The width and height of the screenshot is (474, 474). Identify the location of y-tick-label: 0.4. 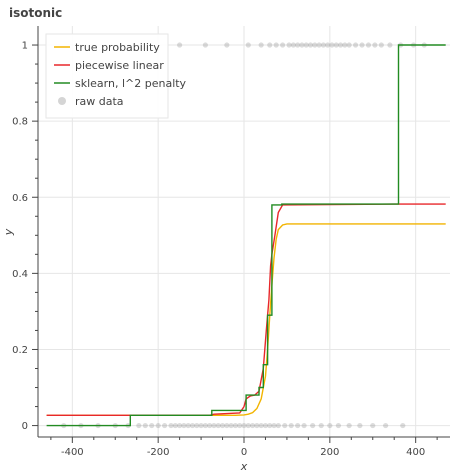
(20, 274).